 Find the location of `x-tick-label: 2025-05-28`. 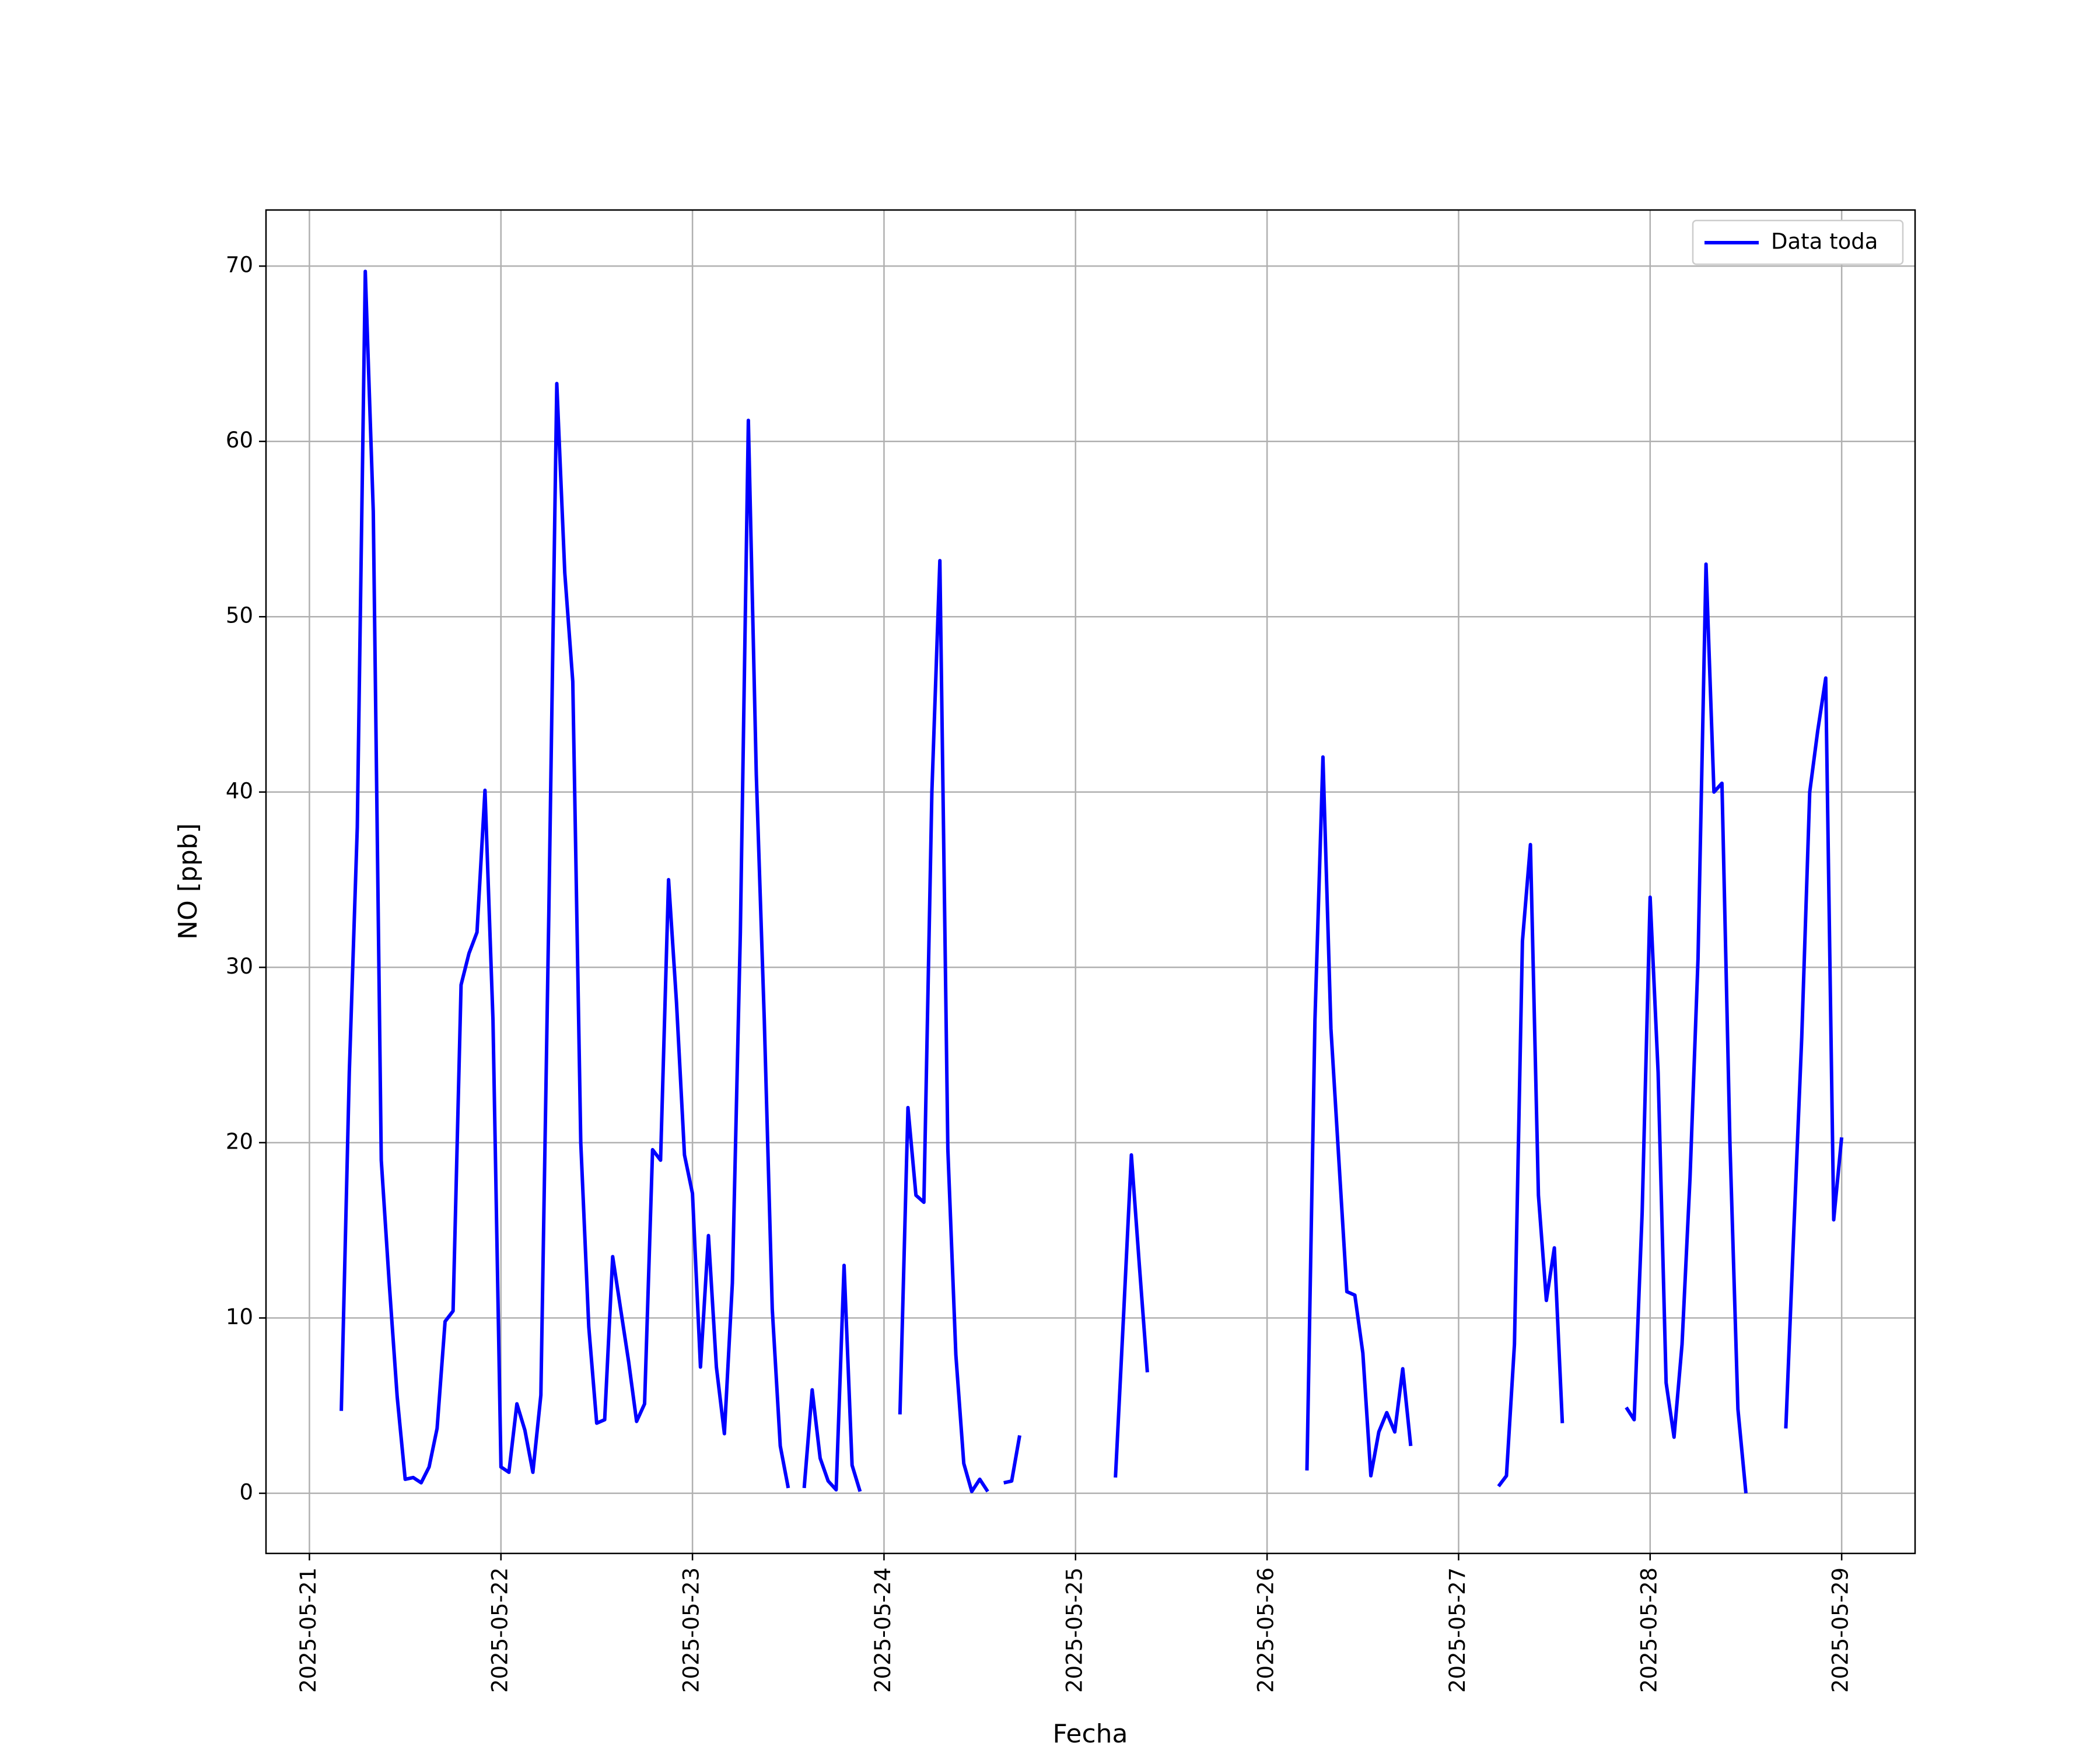

x-tick-label: 2025-05-28 is located at coordinates (1648, 1630).